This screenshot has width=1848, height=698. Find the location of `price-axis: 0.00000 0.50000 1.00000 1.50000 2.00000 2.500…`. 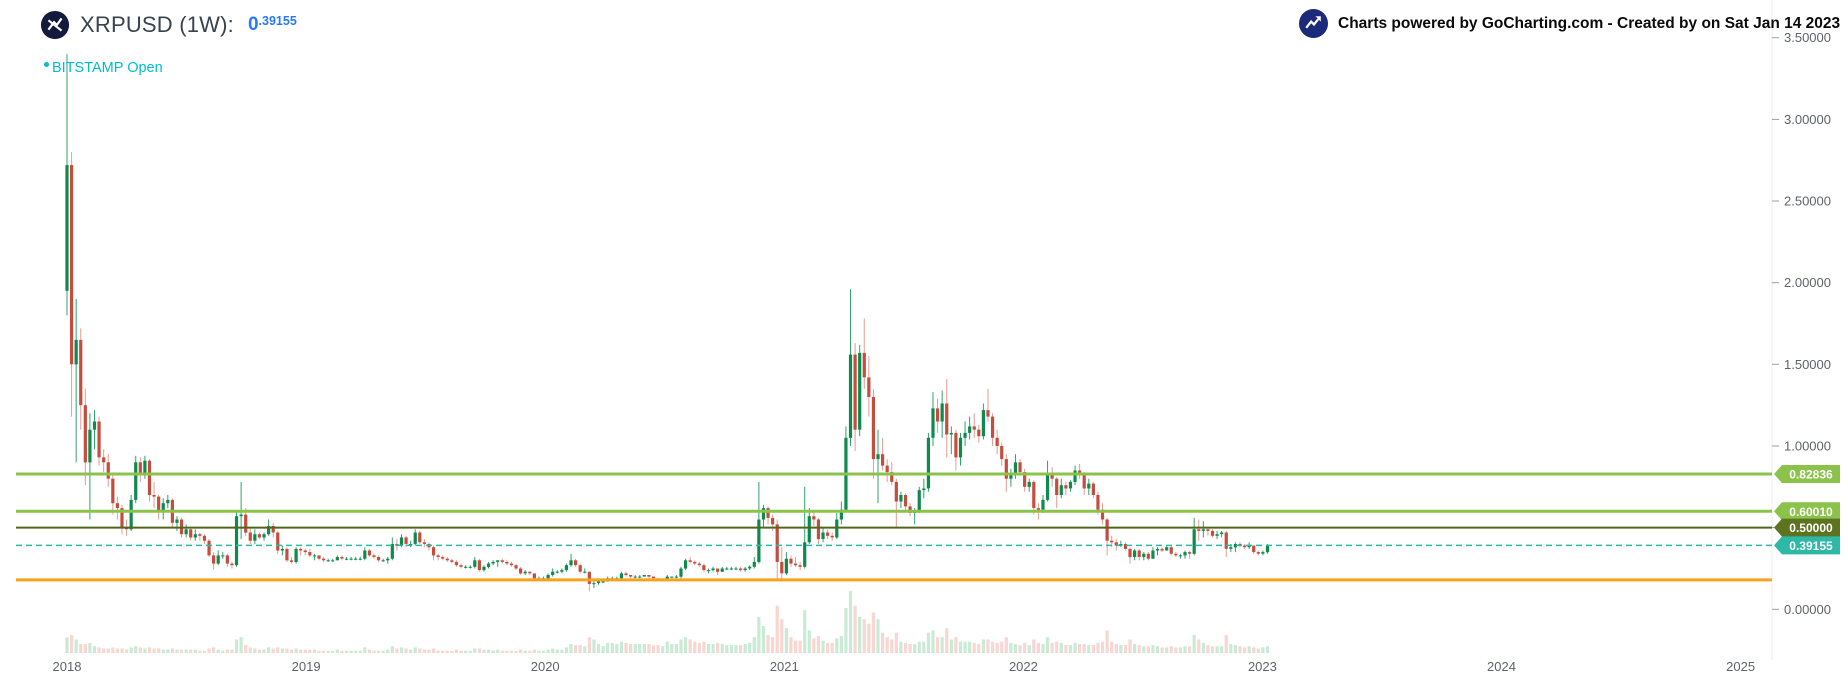

price-axis: 0.00000 0.50000 1.00000 1.50000 2.00000 2.500… is located at coordinates (1801, 330).